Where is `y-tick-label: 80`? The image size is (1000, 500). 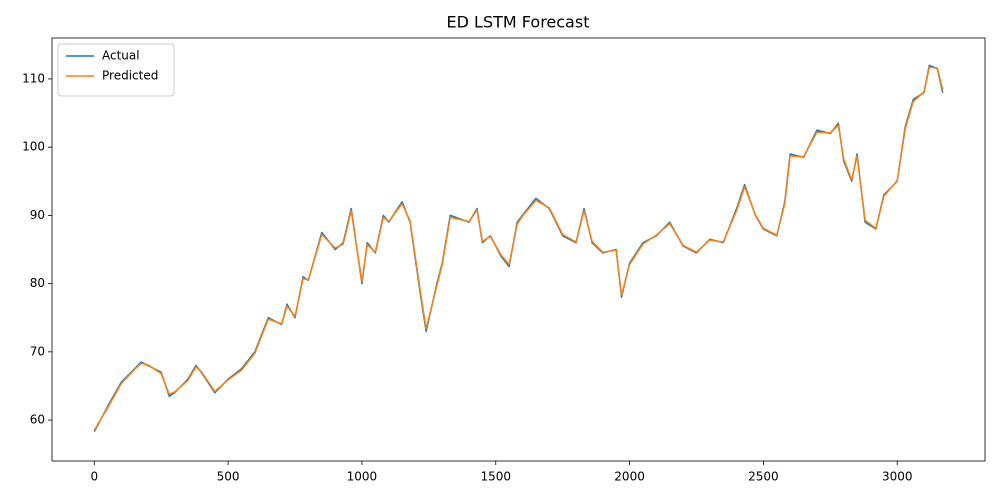 y-tick-label: 80 is located at coordinates (37, 283).